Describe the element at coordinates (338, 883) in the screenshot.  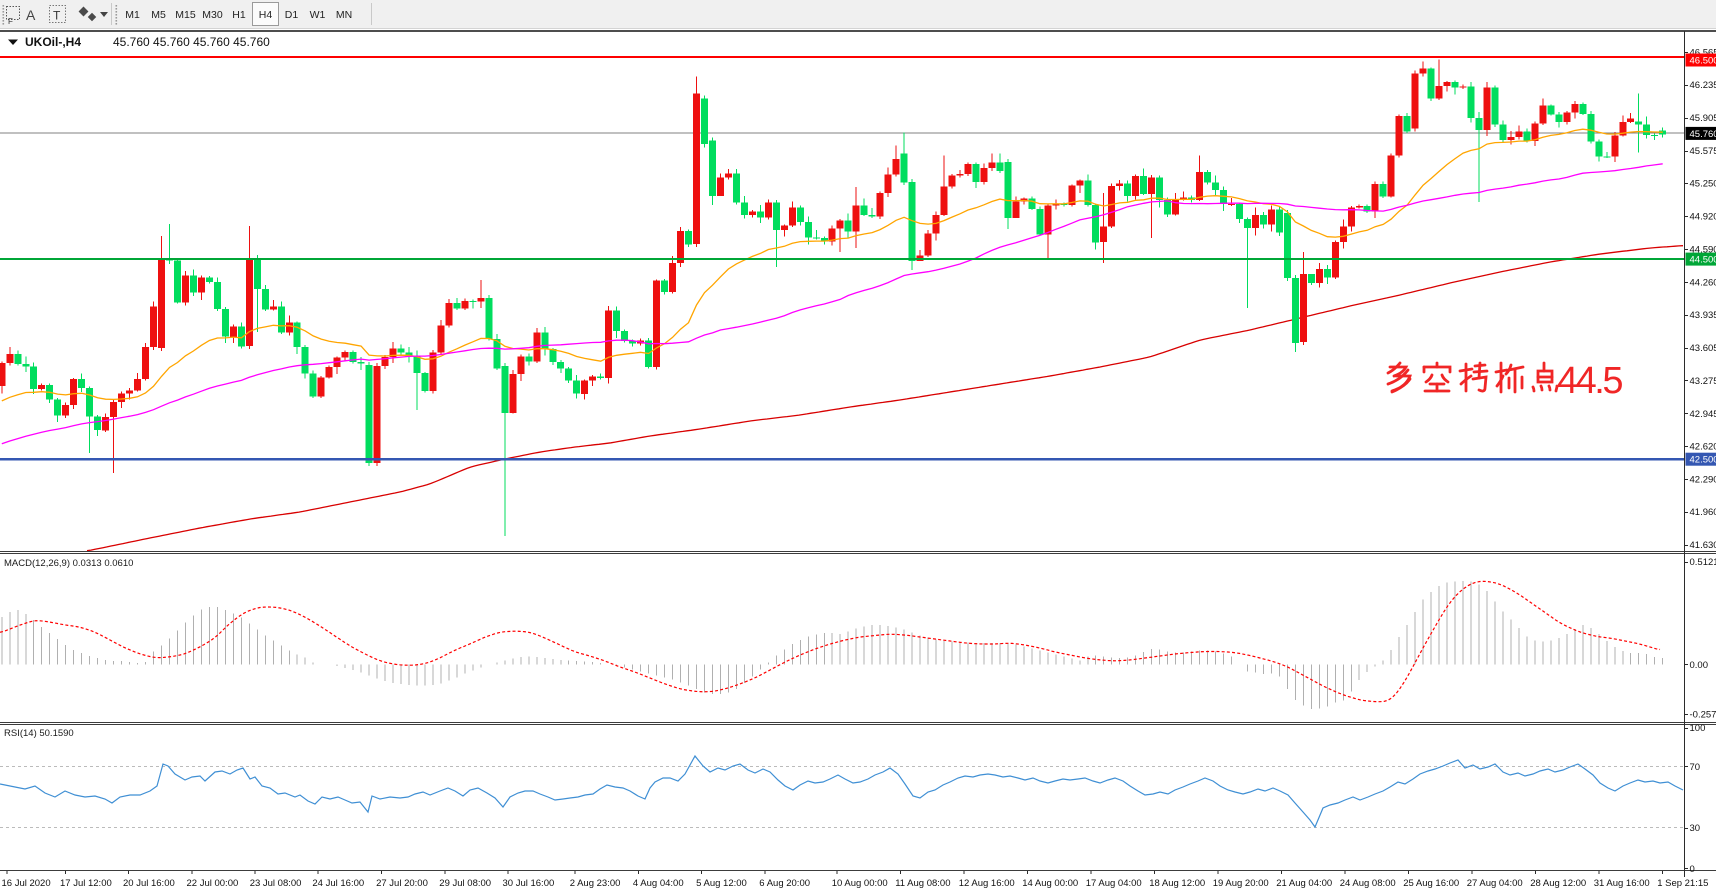
I see `svg-text: 24 Jul 16:00` at that location.